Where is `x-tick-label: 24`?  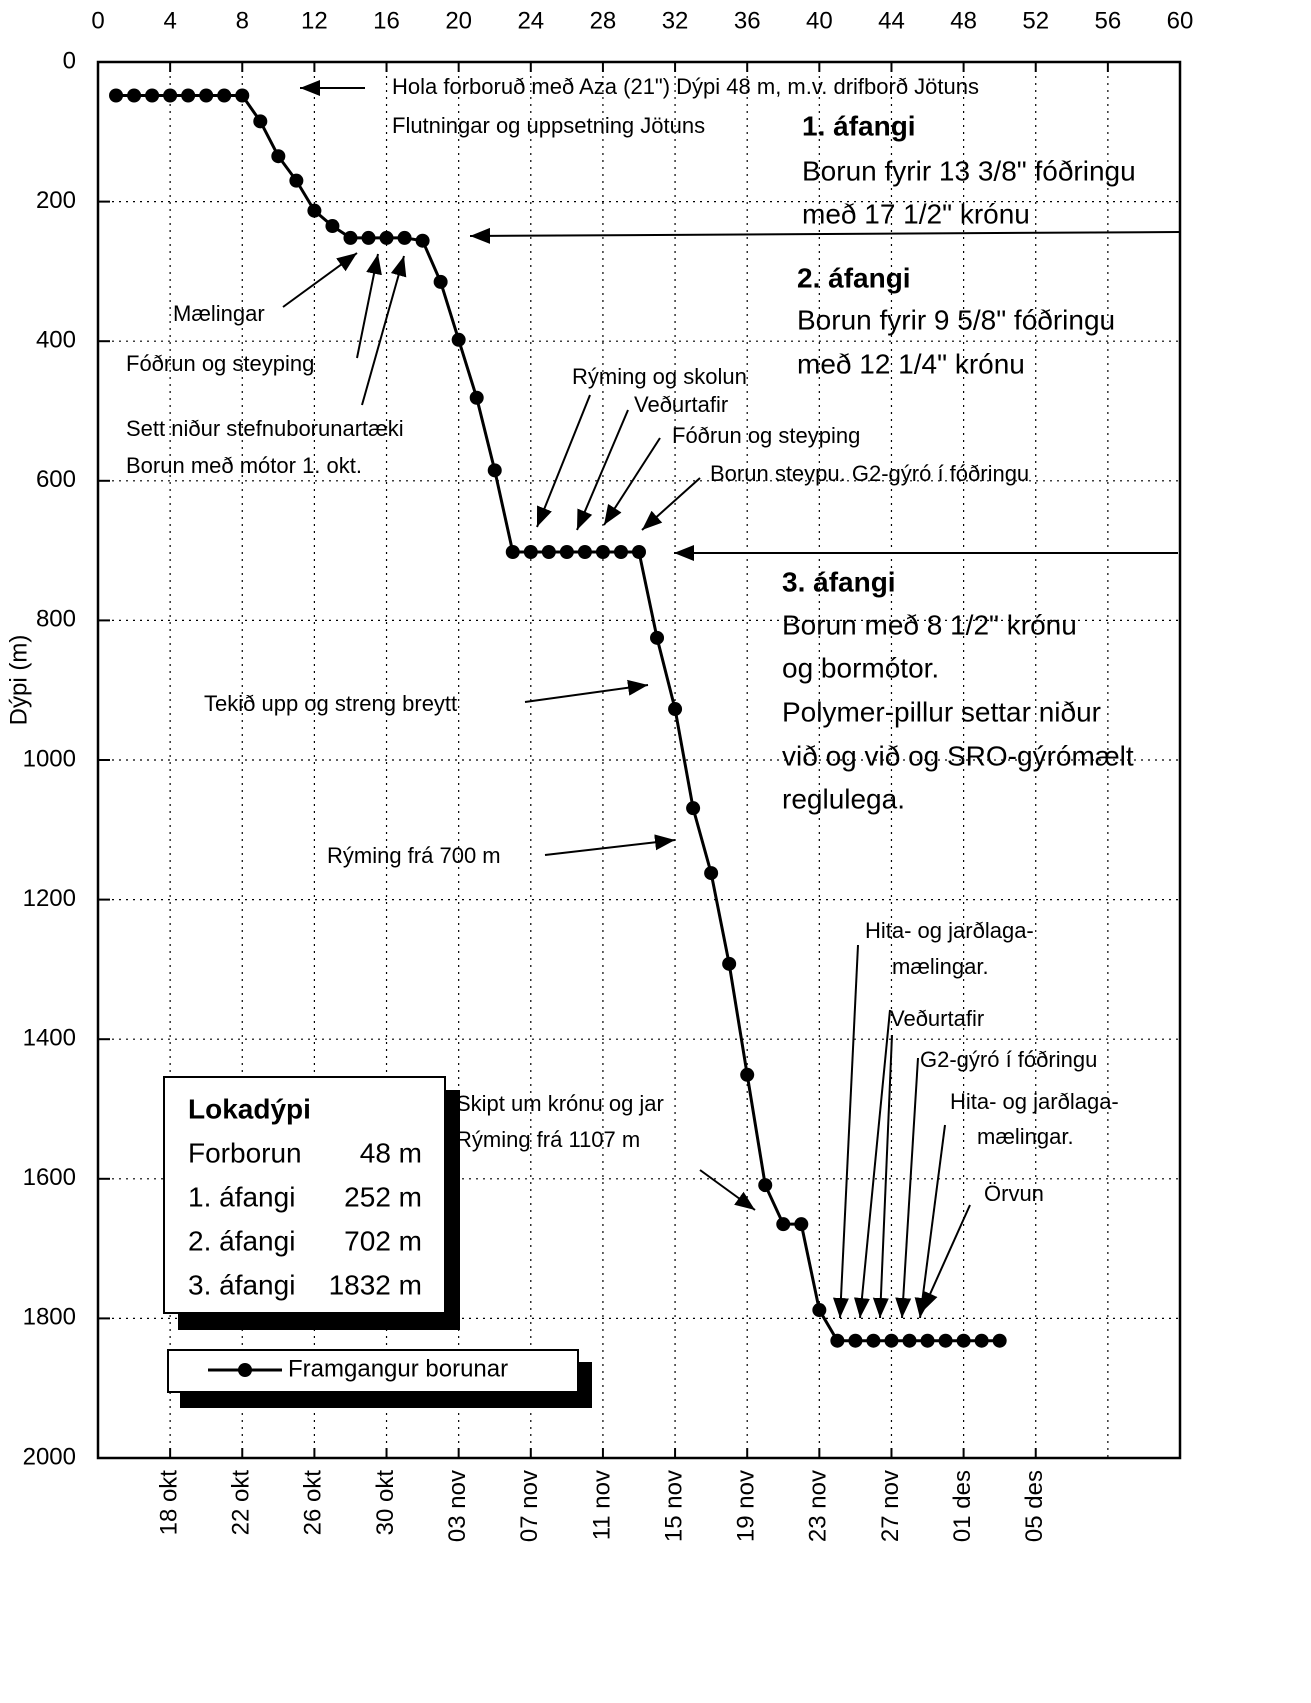 x-tick-label: 24 is located at coordinates (530, 20).